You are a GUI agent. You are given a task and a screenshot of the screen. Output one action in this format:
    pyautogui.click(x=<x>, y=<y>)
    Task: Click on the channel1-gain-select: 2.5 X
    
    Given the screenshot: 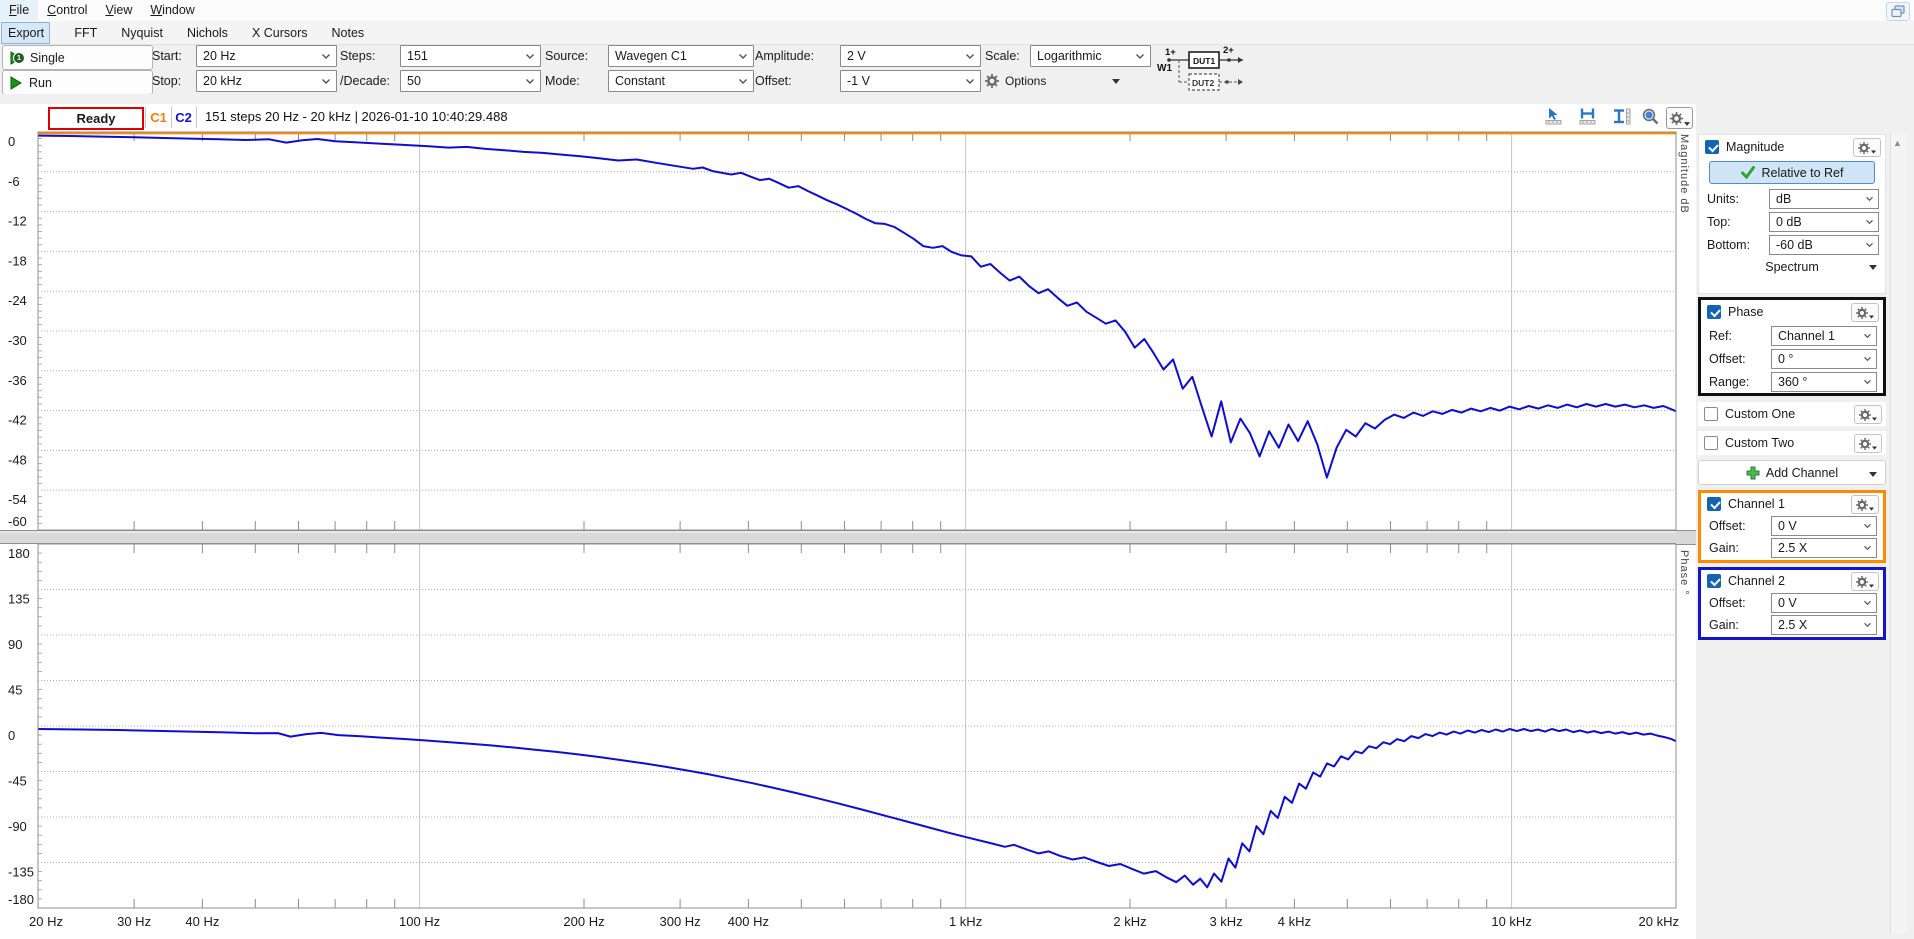 What is the action you would take?
    pyautogui.click(x=1824, y=548)
    